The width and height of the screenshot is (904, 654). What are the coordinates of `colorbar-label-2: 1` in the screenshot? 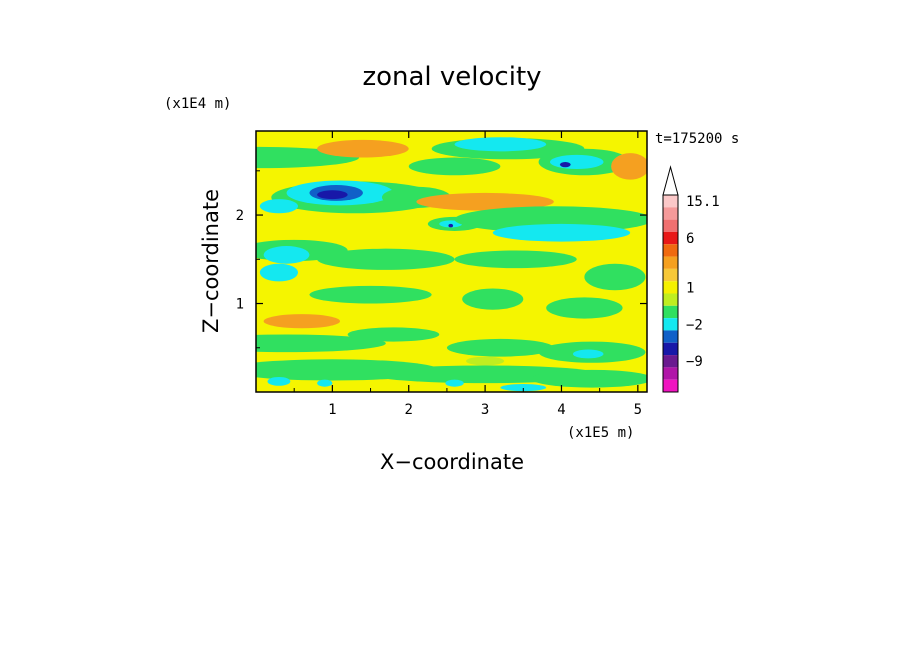 It's located at (690, 288).